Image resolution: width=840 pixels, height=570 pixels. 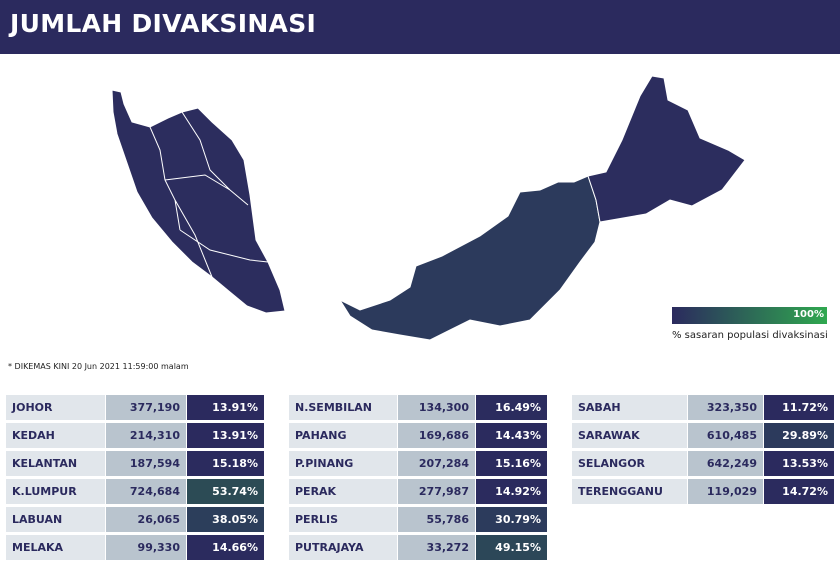 I want to click on state-name: PERLIS, so click(x=343, y=519).